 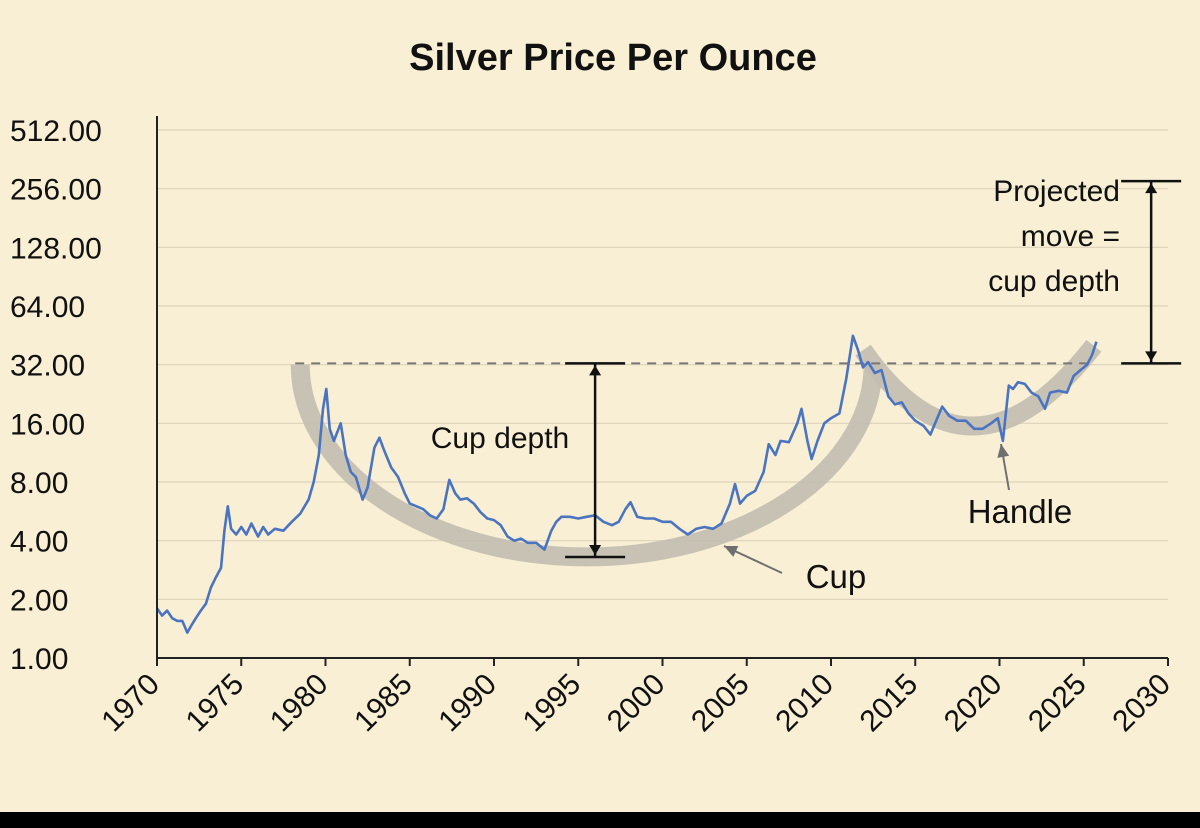 I want to click on projected-label-line-3: cup depth, so click(x=1054, y=281).